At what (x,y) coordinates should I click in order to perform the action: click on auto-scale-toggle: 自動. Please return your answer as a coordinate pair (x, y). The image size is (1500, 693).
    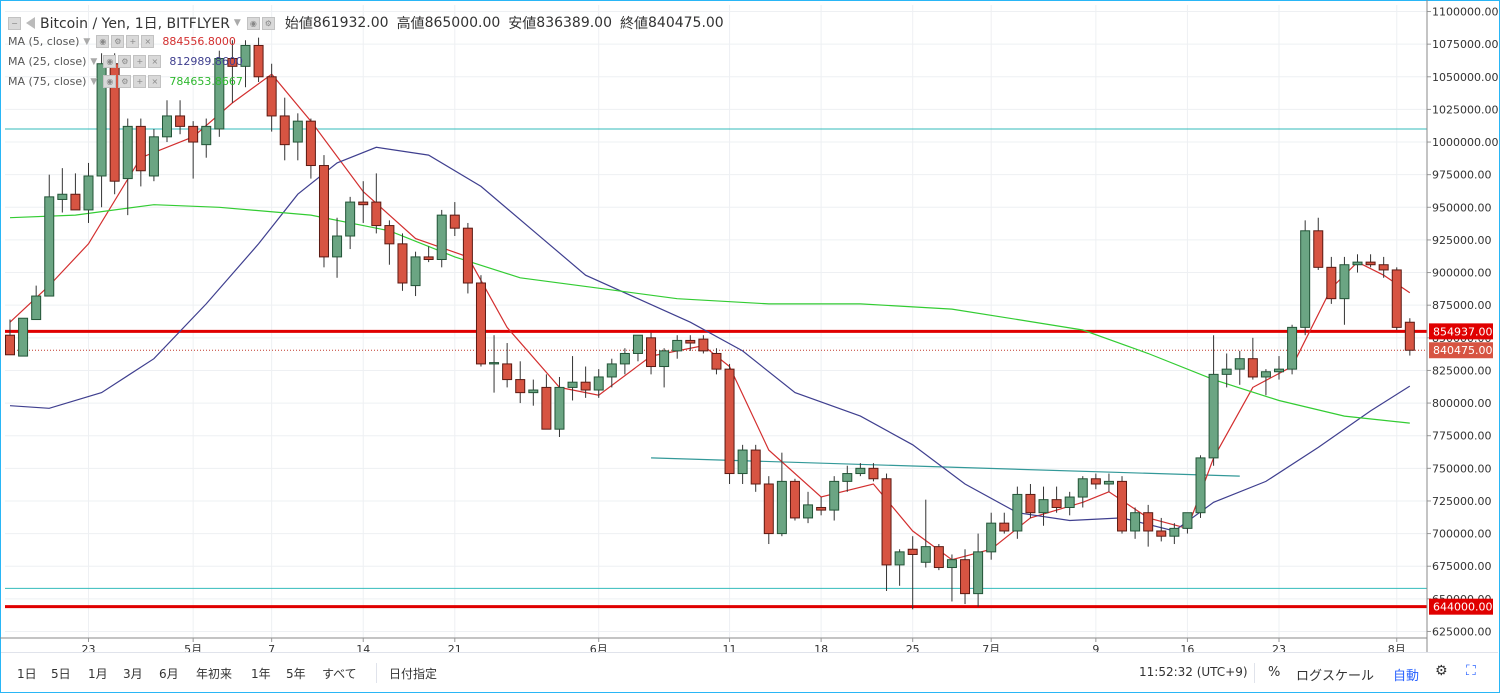
    Looking at the image, I should click on (1406, 676).